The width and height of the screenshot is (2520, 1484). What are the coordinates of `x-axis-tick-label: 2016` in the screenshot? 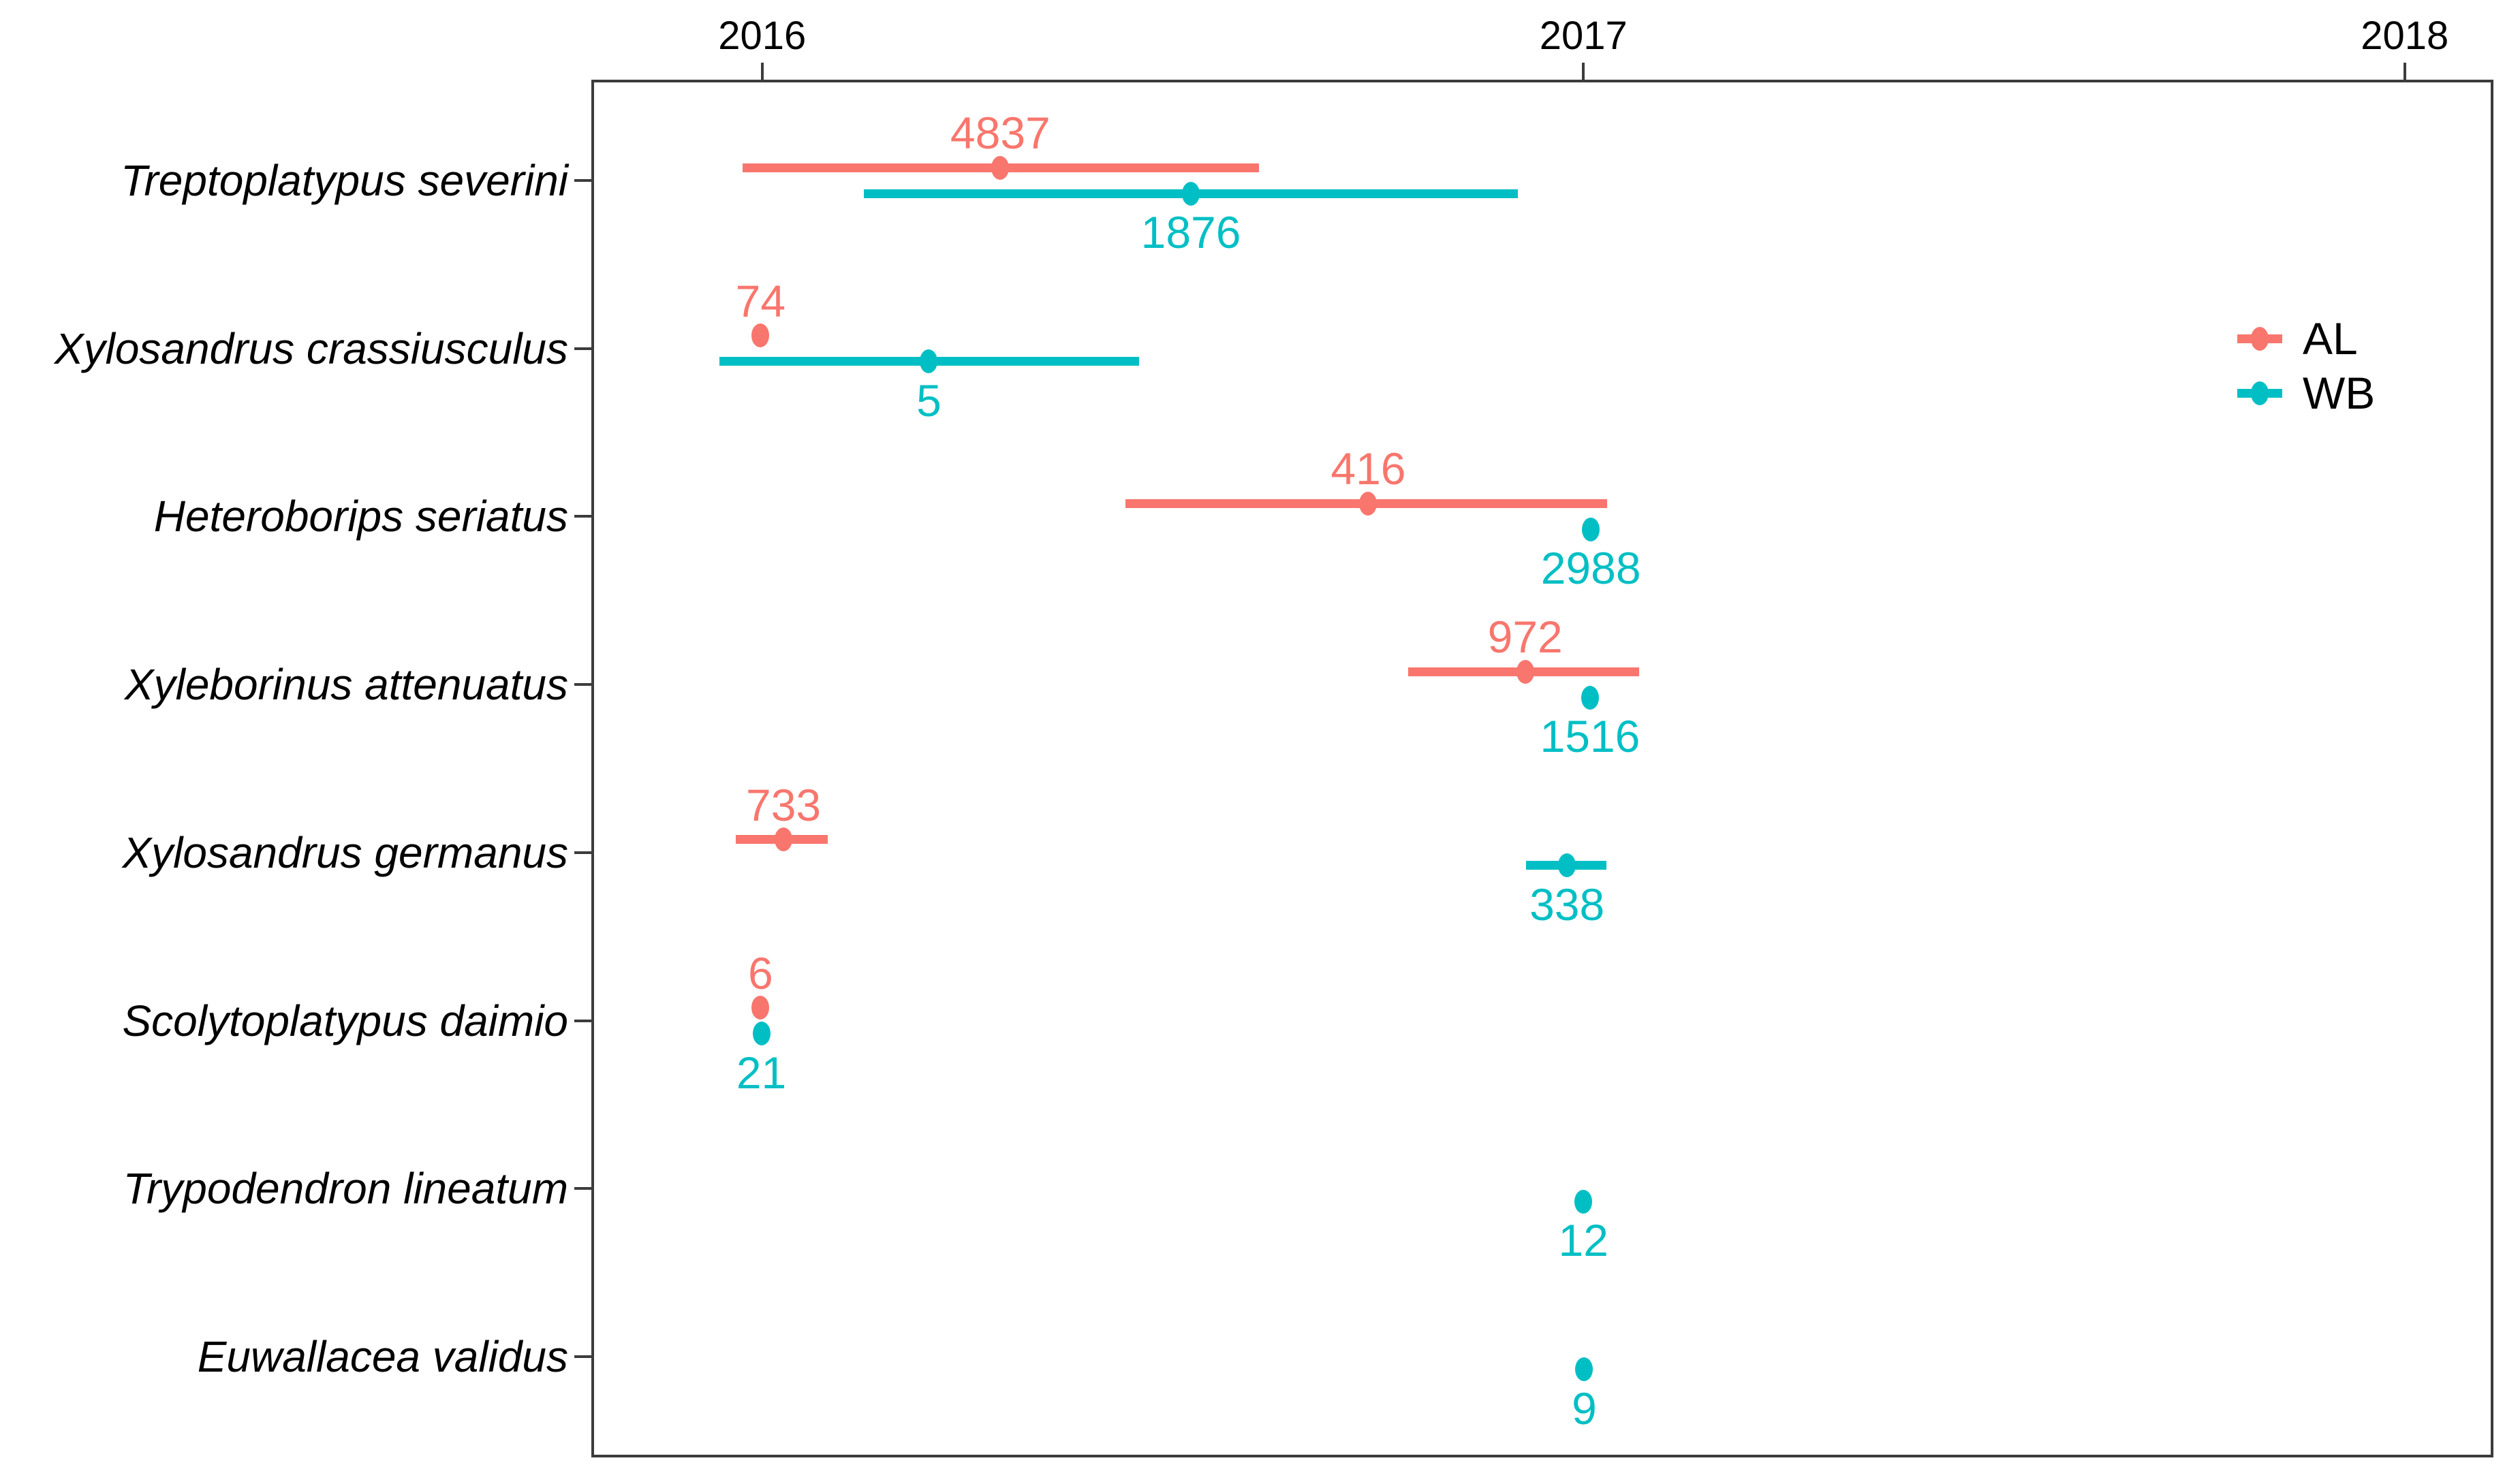 It's located at (762, 36).